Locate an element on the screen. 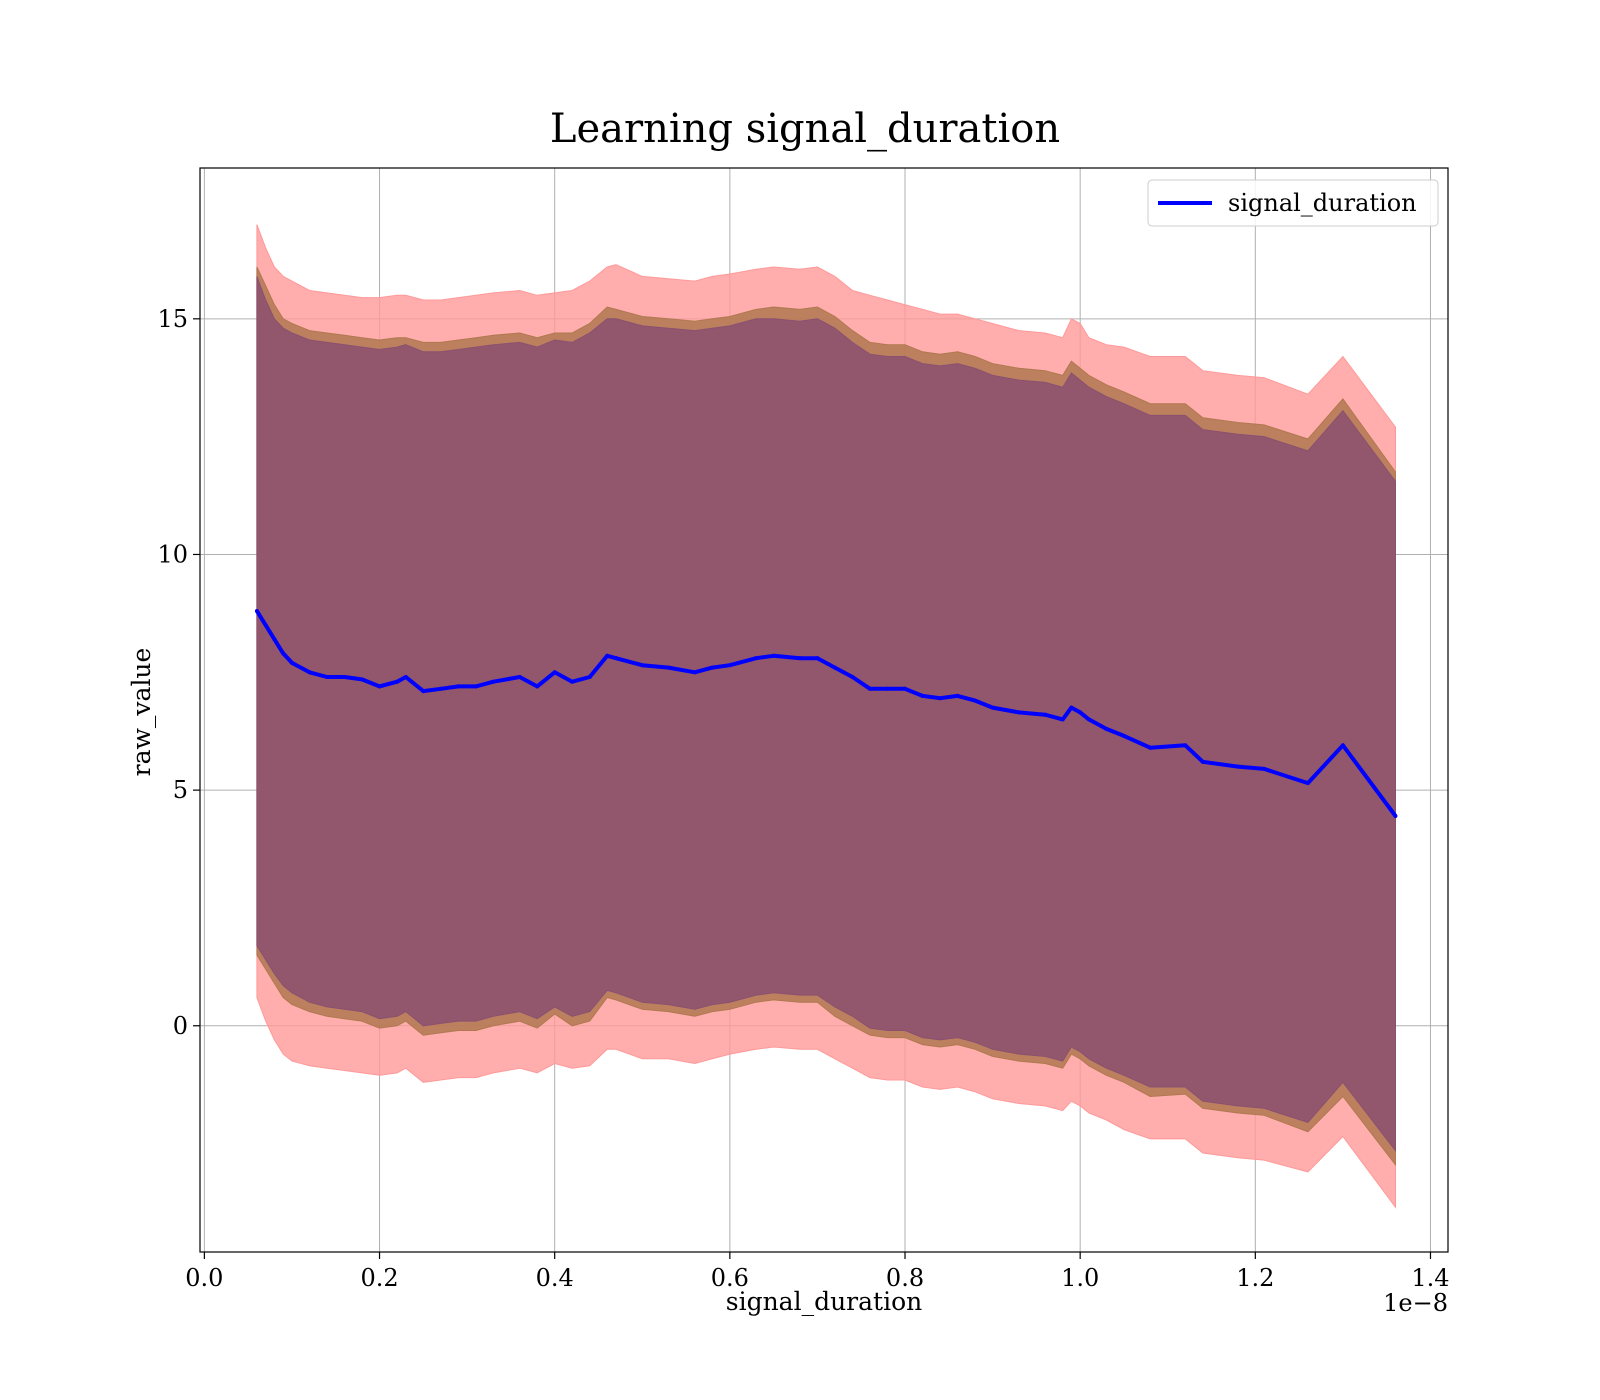 The width and height of the screenshot is (1600, 1400). chart-title: Learning signal_duration is located at coordinates (805, 129).